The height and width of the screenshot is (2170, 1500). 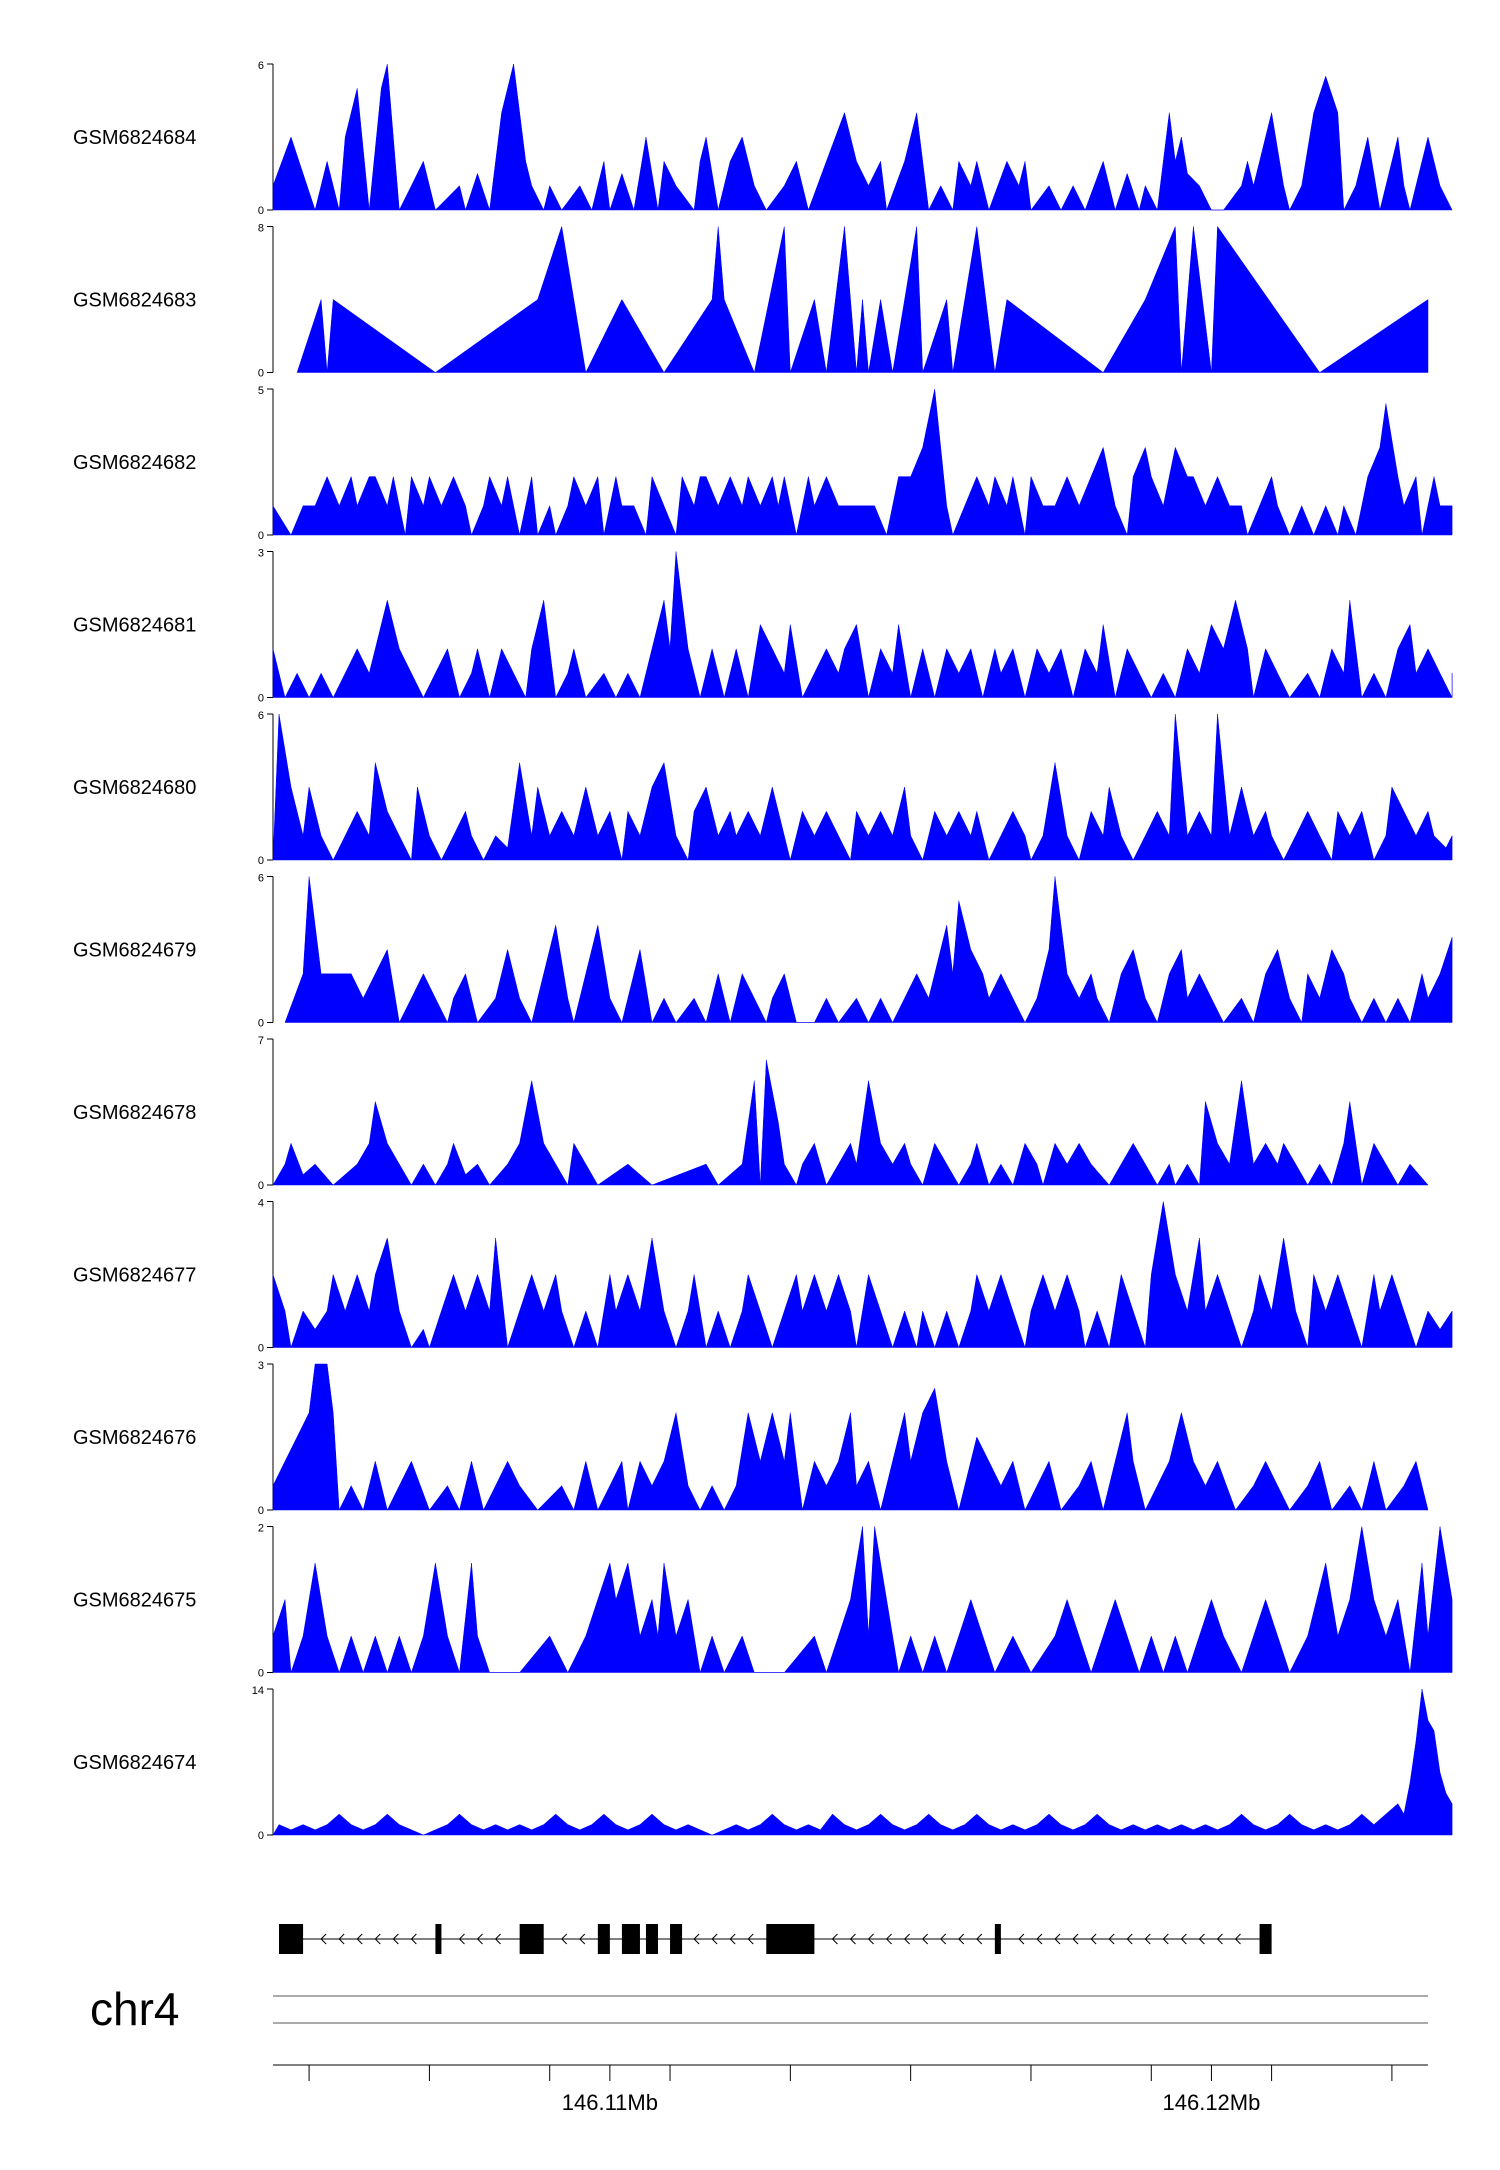 What do you see at coordinates (610, 2102) in the screenshot?
I see `x-tick-label: 146.11Mb` at bounding box center [610, 2102].